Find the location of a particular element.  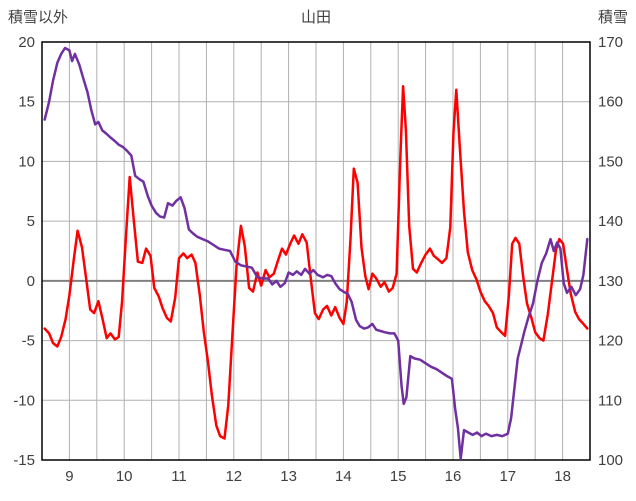

left-axis-tick-label: 20 is located at coordinates (26, 42).